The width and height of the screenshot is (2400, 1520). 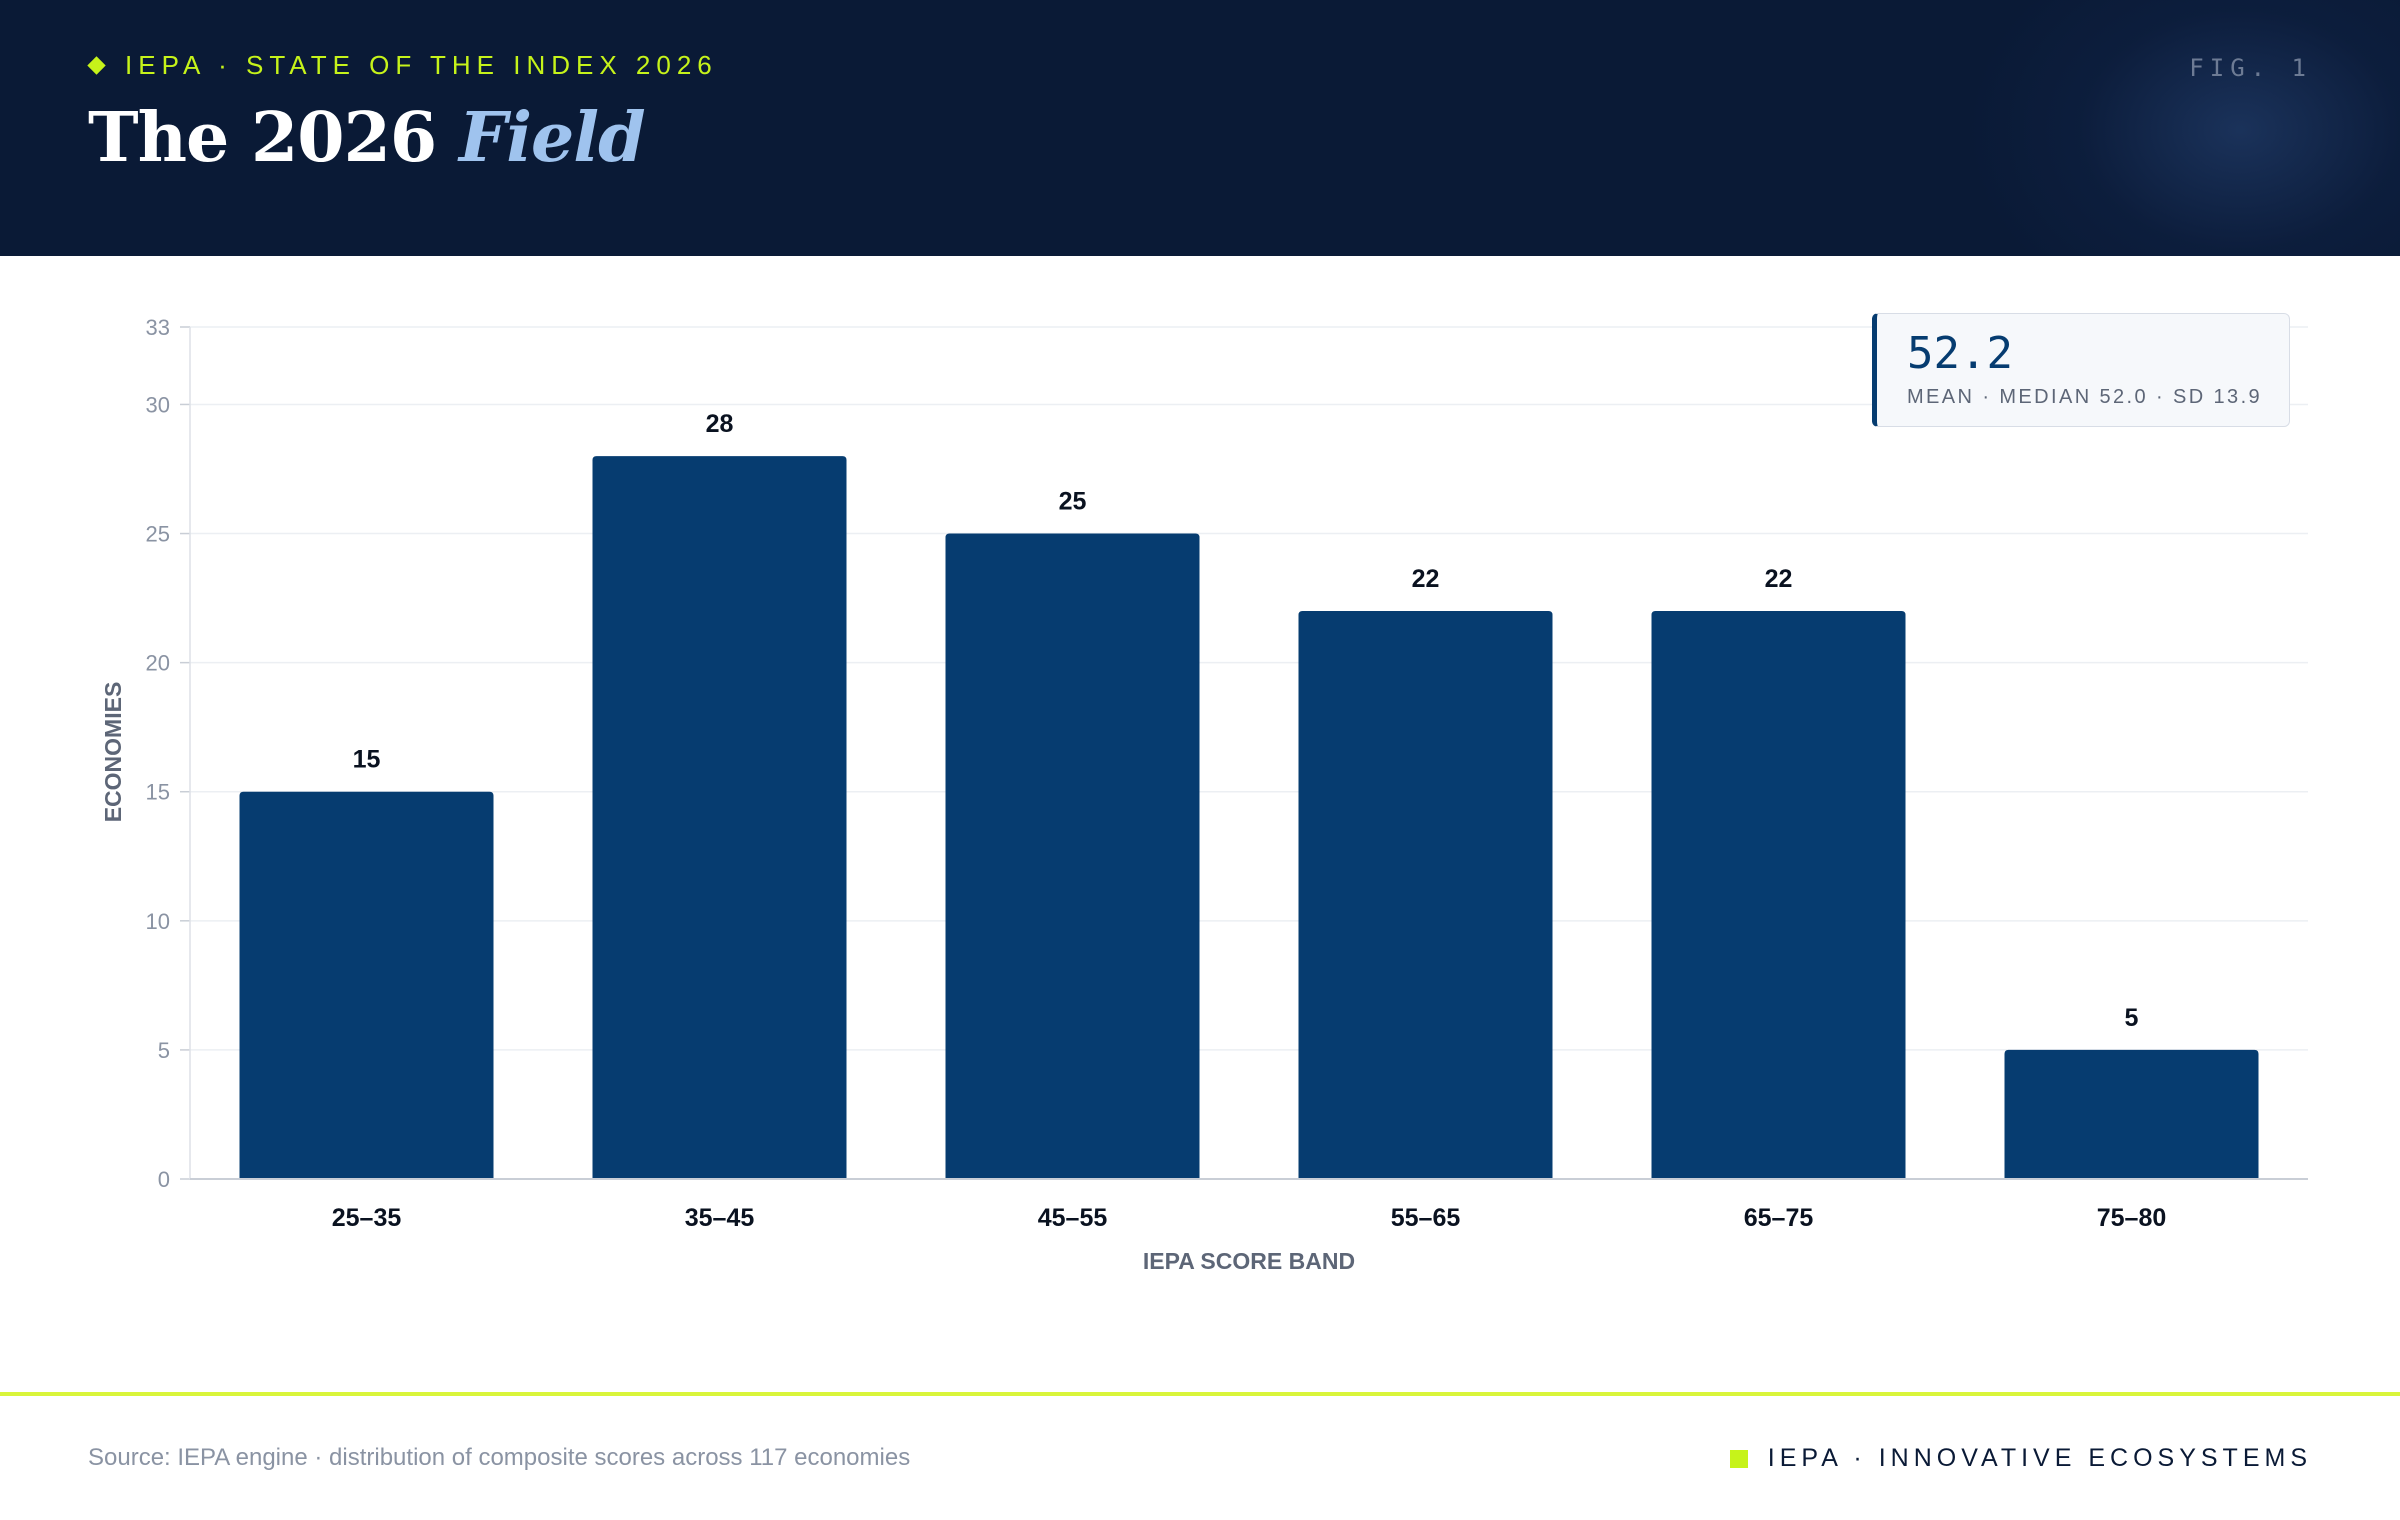 I want to click on x-tick-label: 45–55, so click(x=1073, y=1218).